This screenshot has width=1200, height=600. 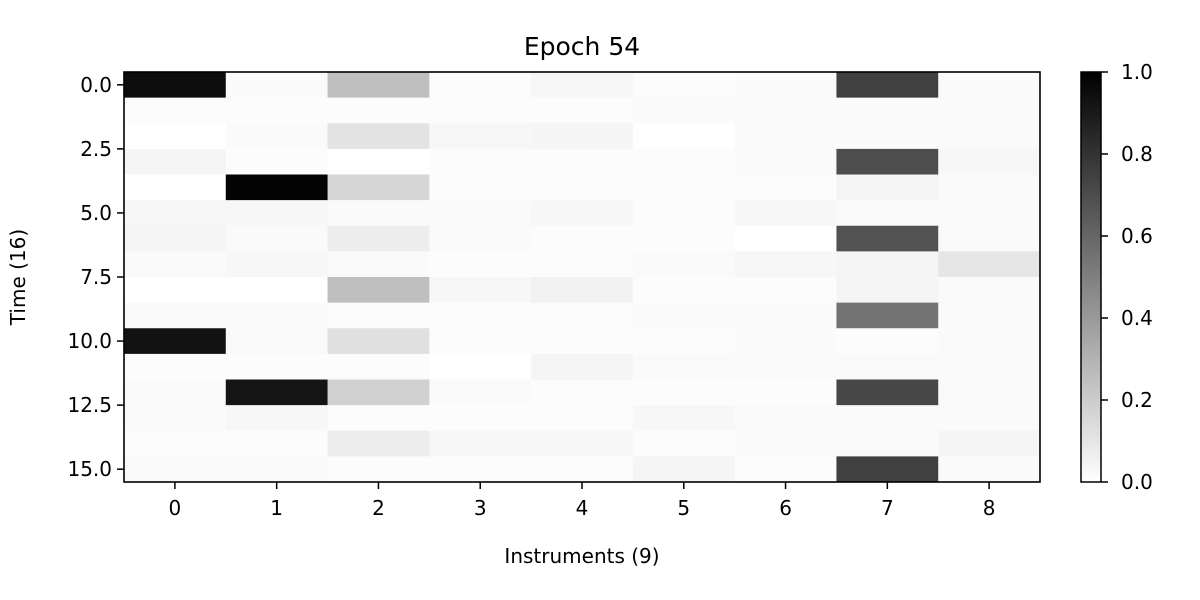 What do you see at coordinates (18, 277) in the screenshot?
I see `y-axis-label: Time (16)` at bounding box center [18, 277].